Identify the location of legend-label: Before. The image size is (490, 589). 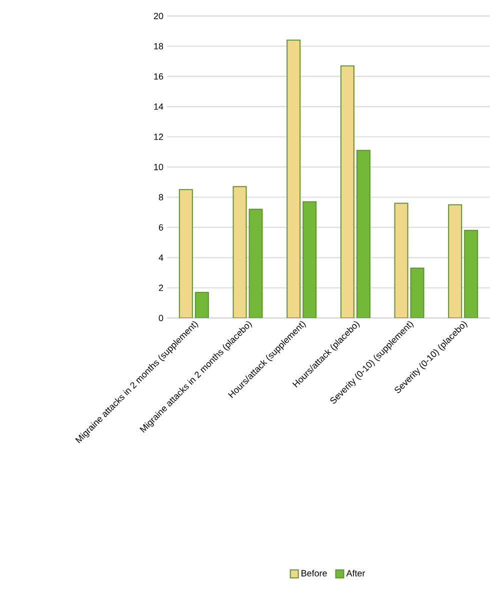
(314, 573).